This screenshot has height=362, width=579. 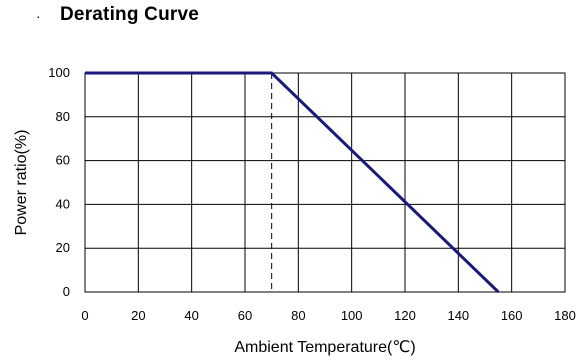 What do you see at coordinates (66, 291) in the screenshot?
I see `y-tick-label-0: 0` at bounding box center [66, 291].